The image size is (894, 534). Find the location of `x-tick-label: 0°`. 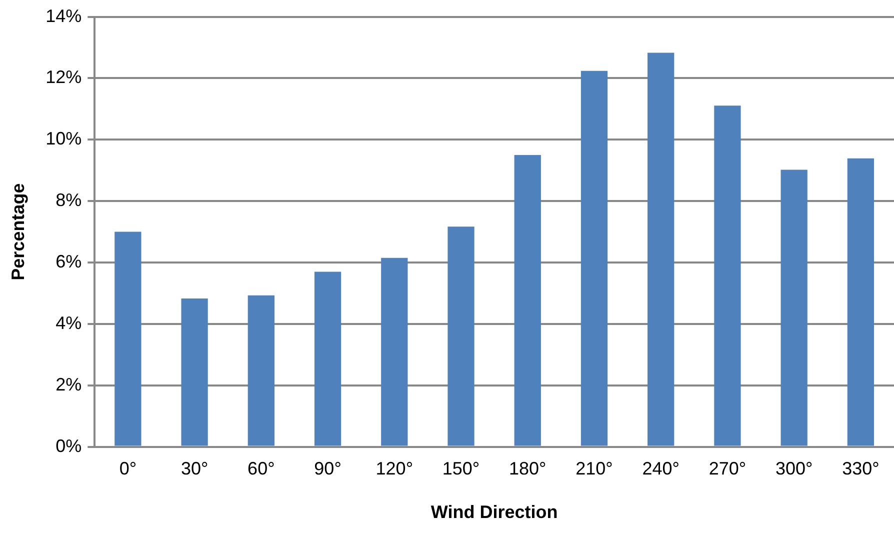

x-tick-label: 0° is located at coordinates (128, 468).